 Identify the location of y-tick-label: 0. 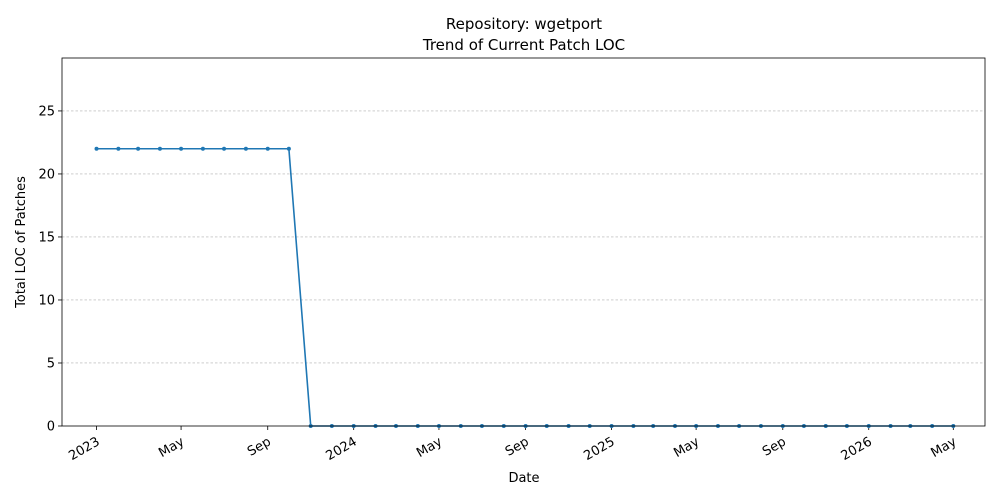
(51, 427).